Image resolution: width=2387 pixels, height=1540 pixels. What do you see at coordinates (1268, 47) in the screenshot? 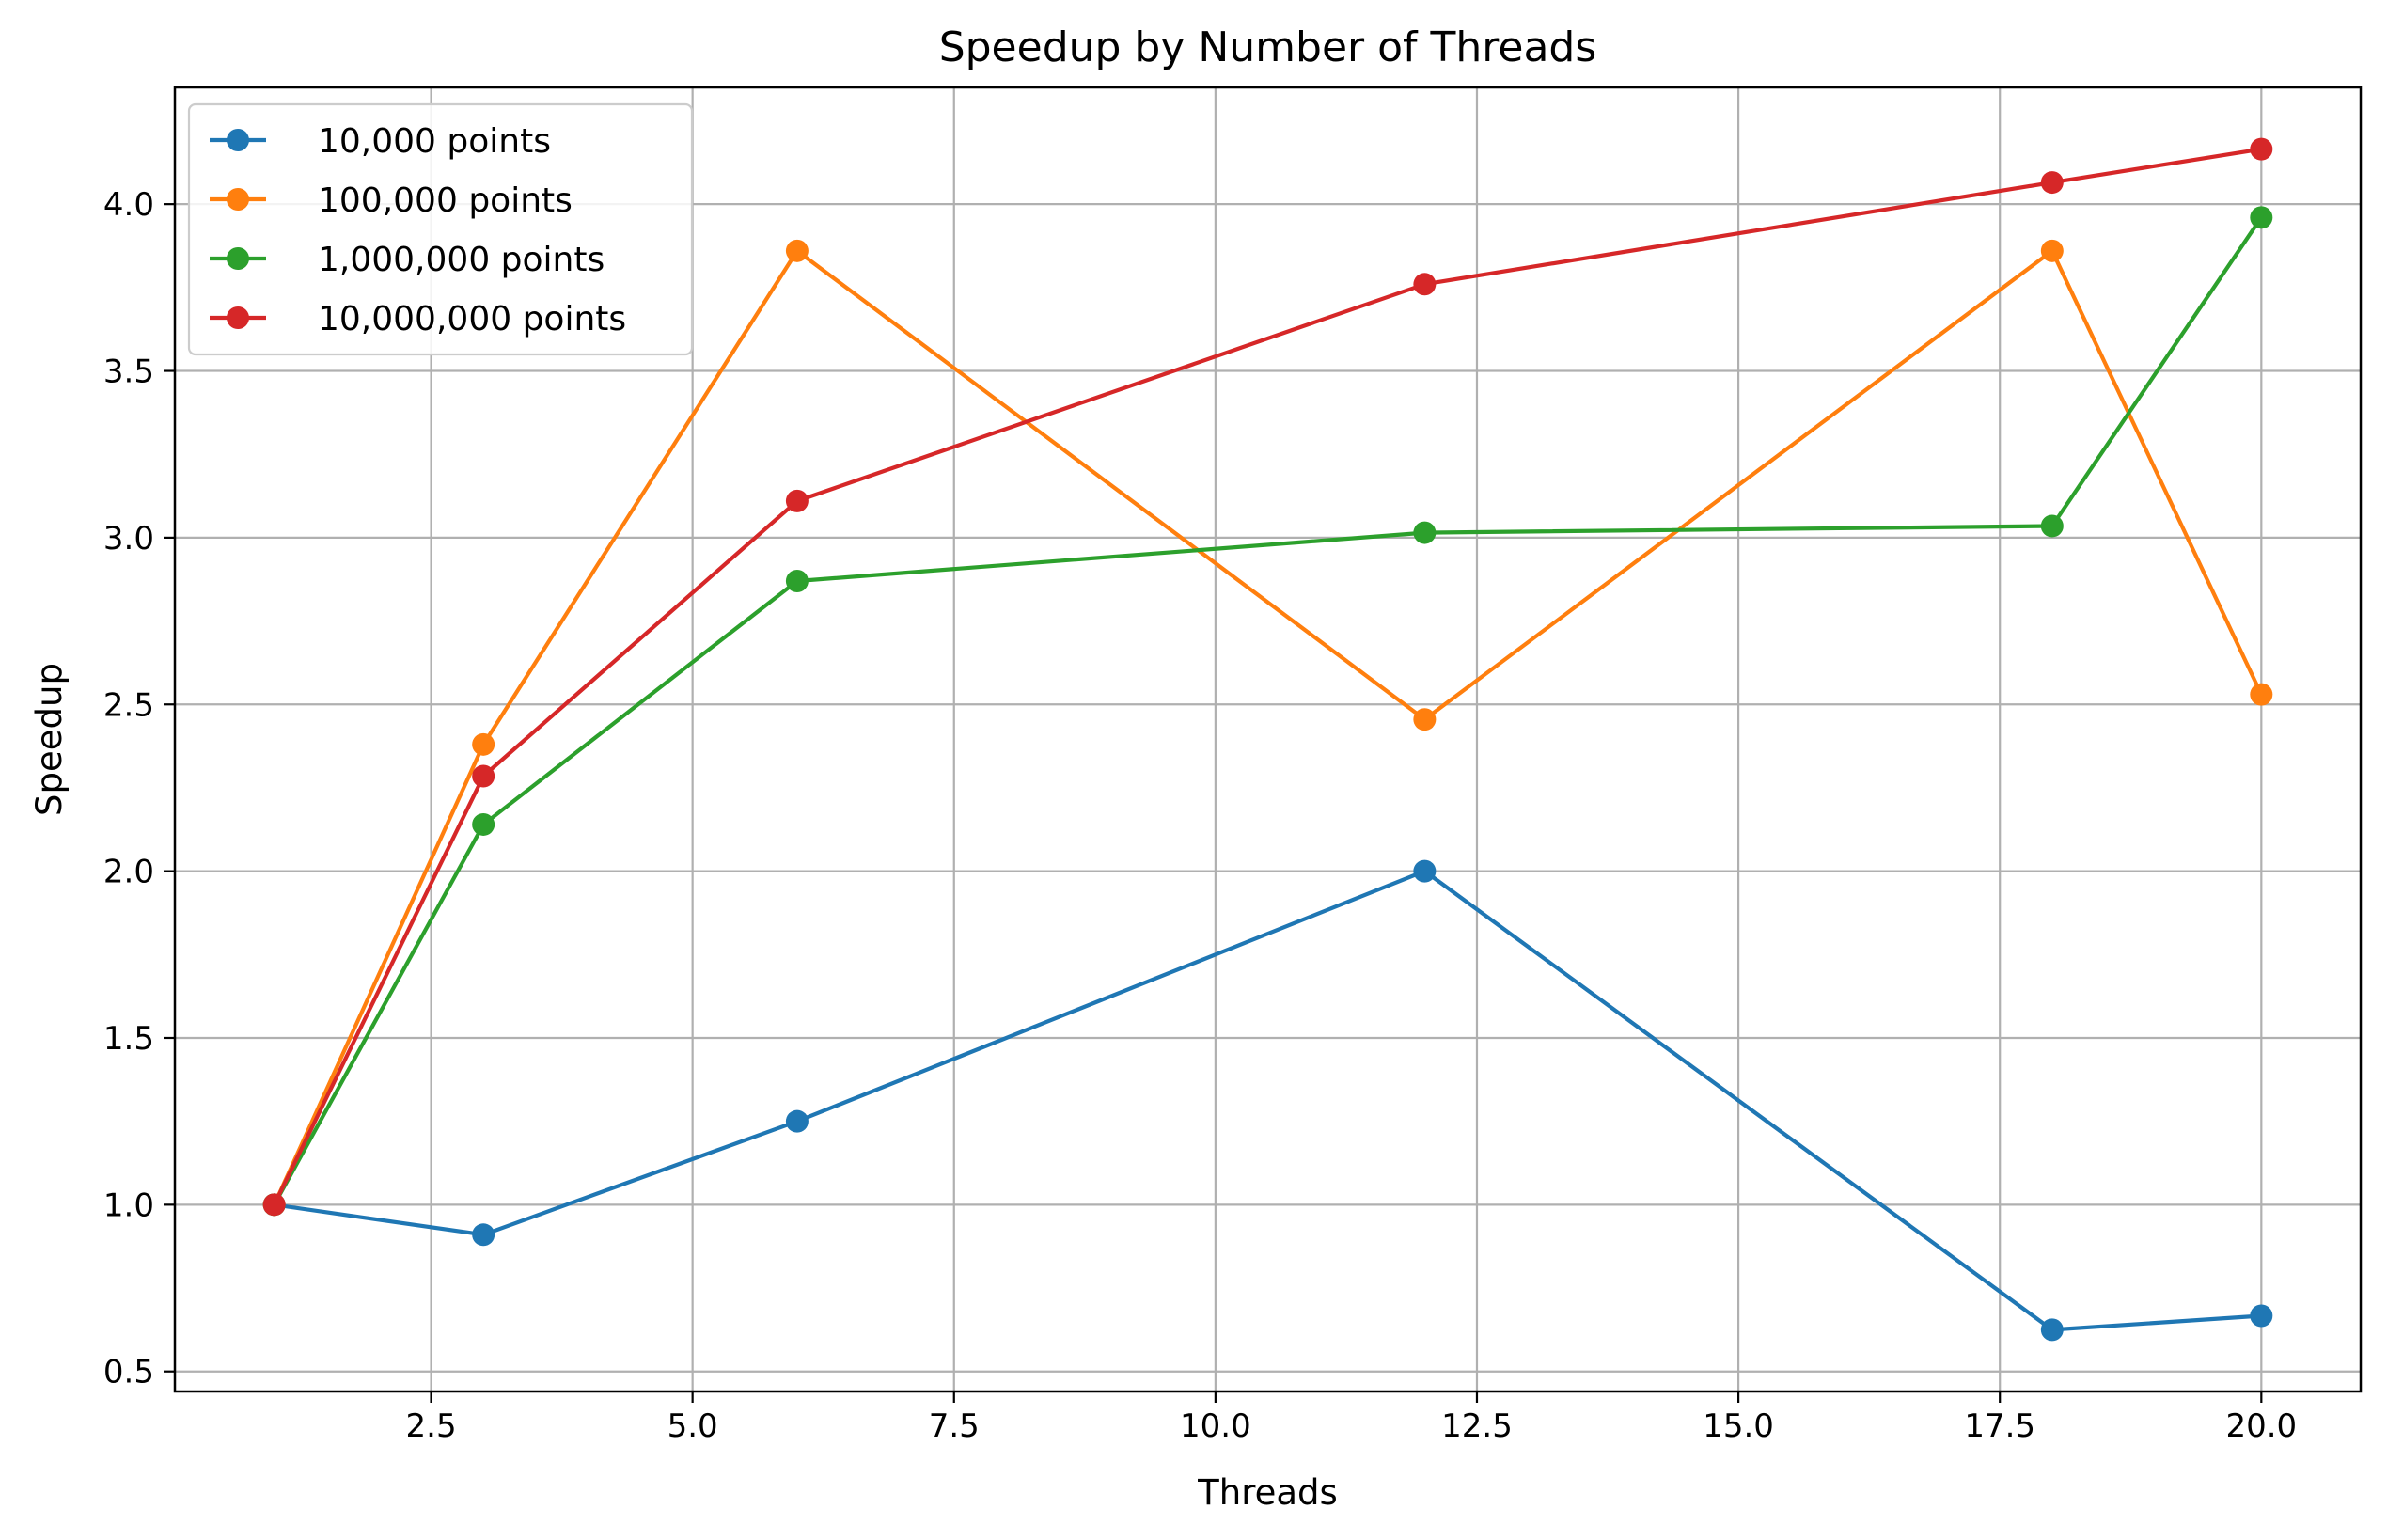
I see `chart-title: Speedup by Number of Threads` at bounding box center [1268, 47].